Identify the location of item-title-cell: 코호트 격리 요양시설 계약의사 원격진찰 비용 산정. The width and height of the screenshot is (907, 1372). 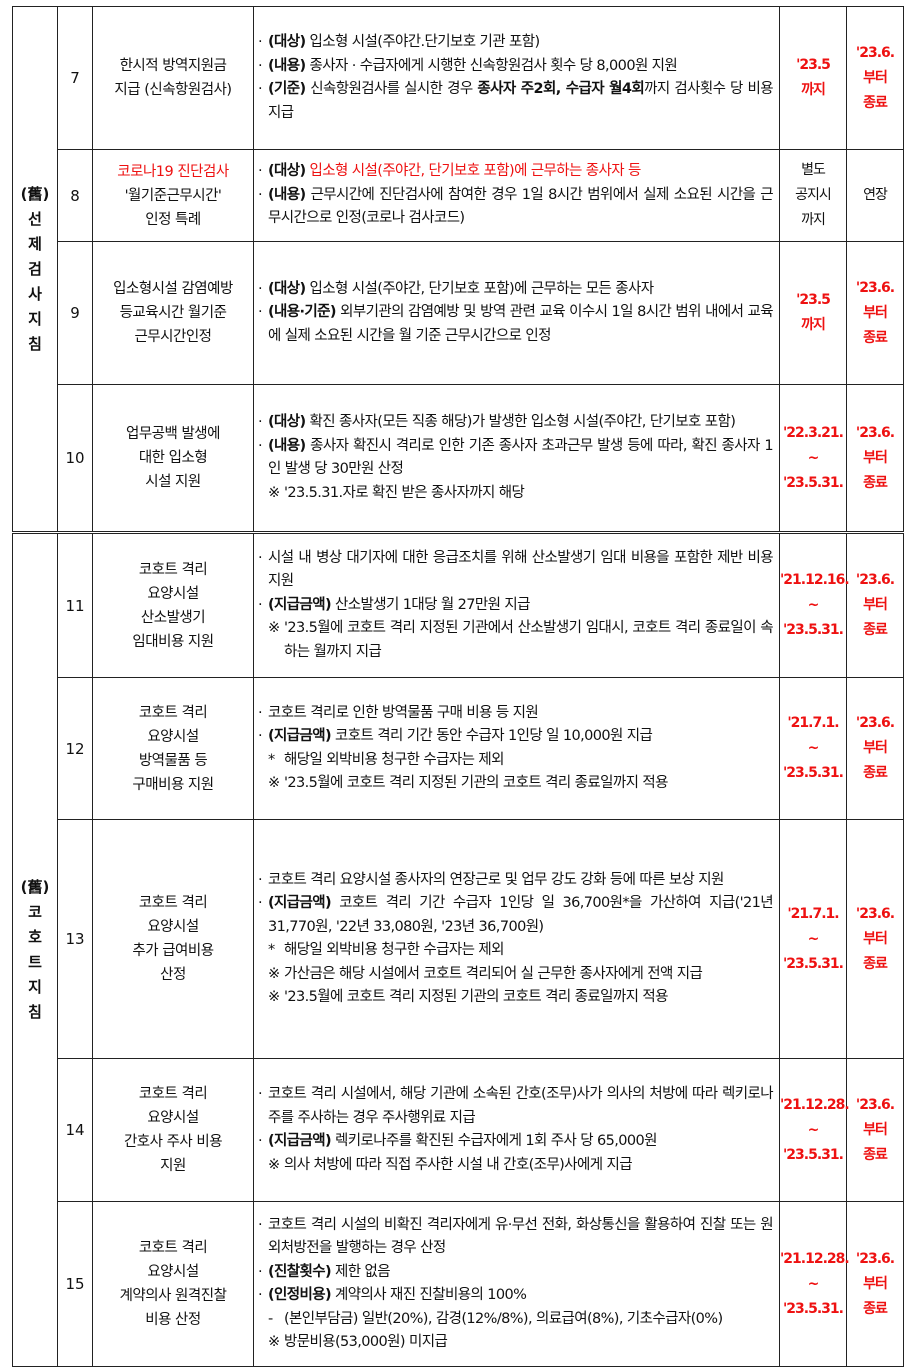
(173, 1284).